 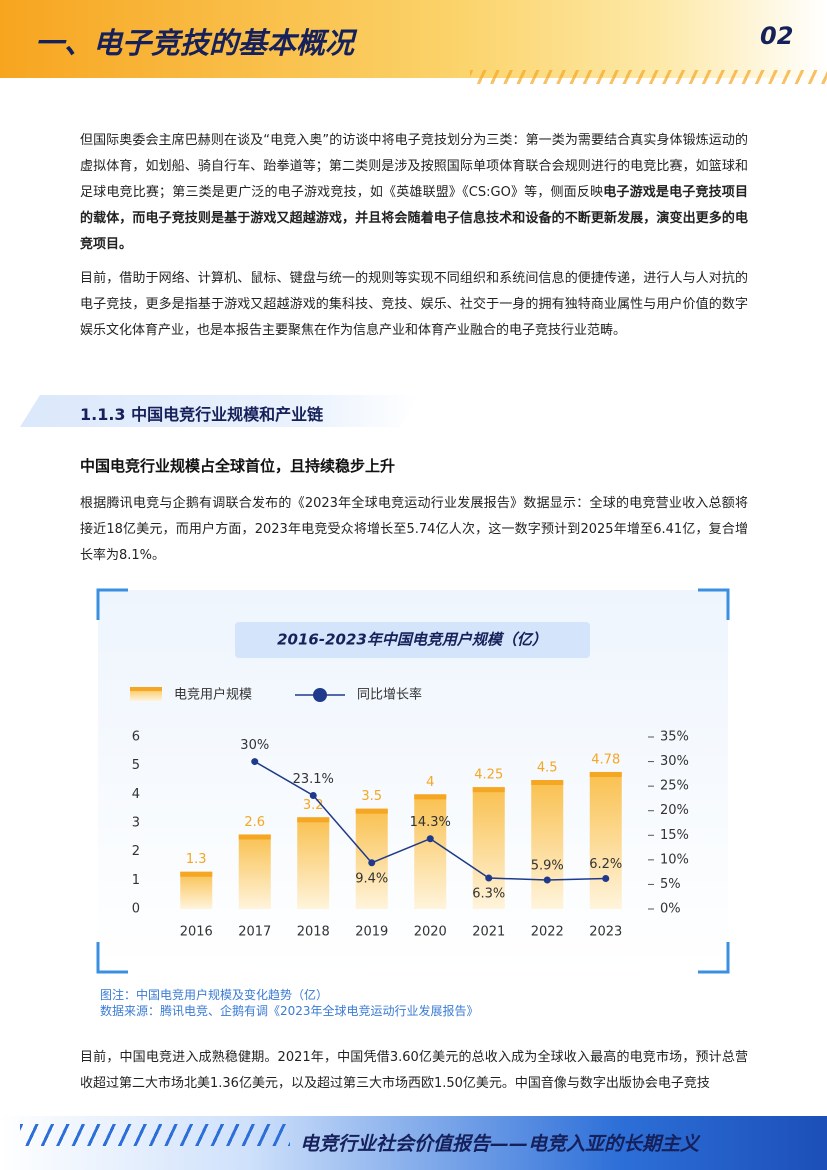 I want to click on x-tick-label: 2016, so click(x=196, y=932).